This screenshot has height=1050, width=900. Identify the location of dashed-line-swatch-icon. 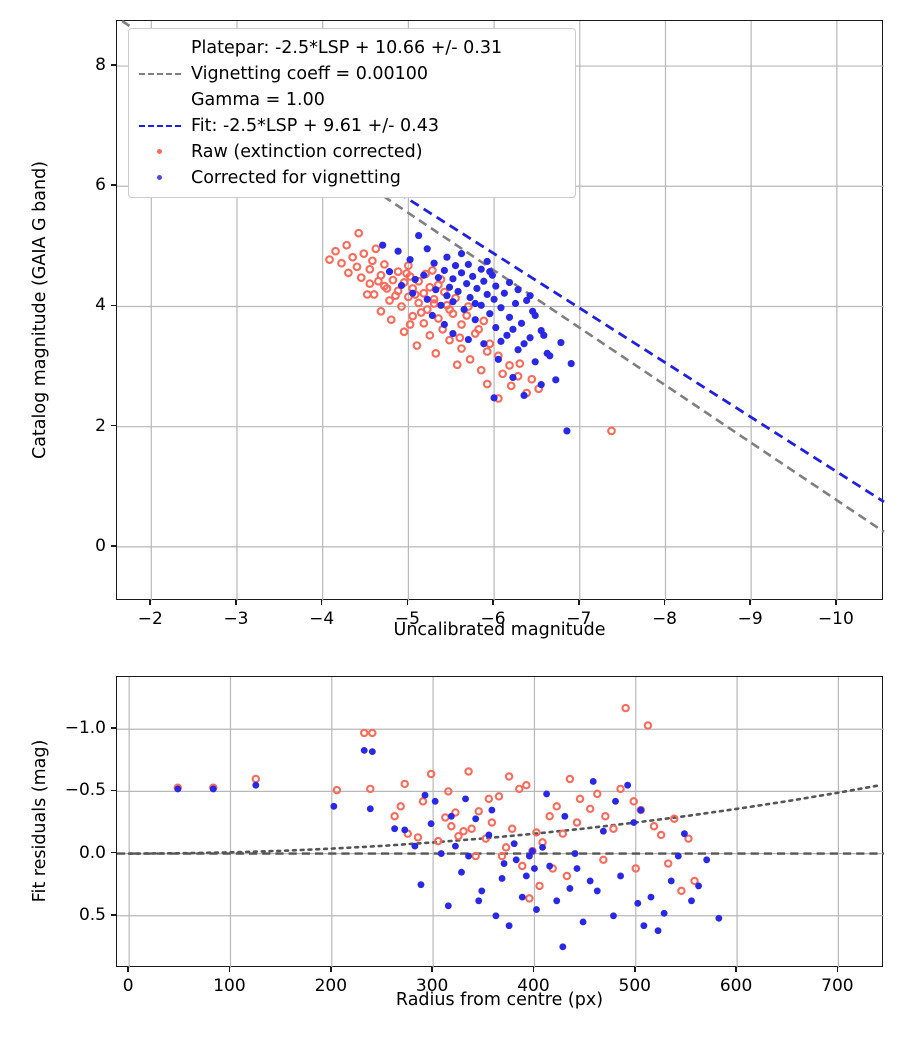
(160, 74).